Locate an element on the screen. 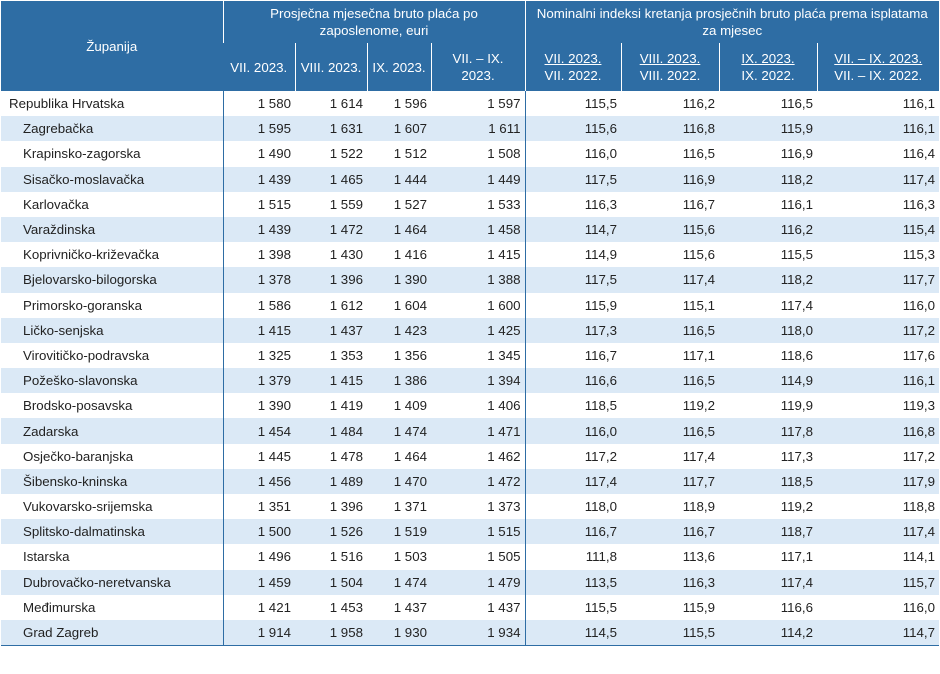 Image resolution: width=940 pixels, height=674 pixels. index-value-cell: 118,9 is located at coordinates (698, 507).